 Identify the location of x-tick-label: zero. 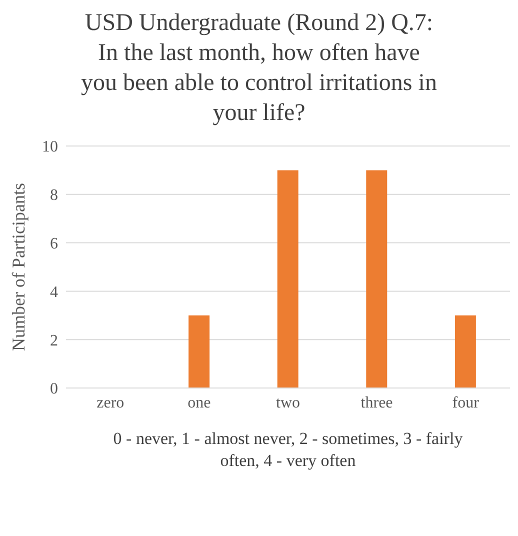
(110, 403).